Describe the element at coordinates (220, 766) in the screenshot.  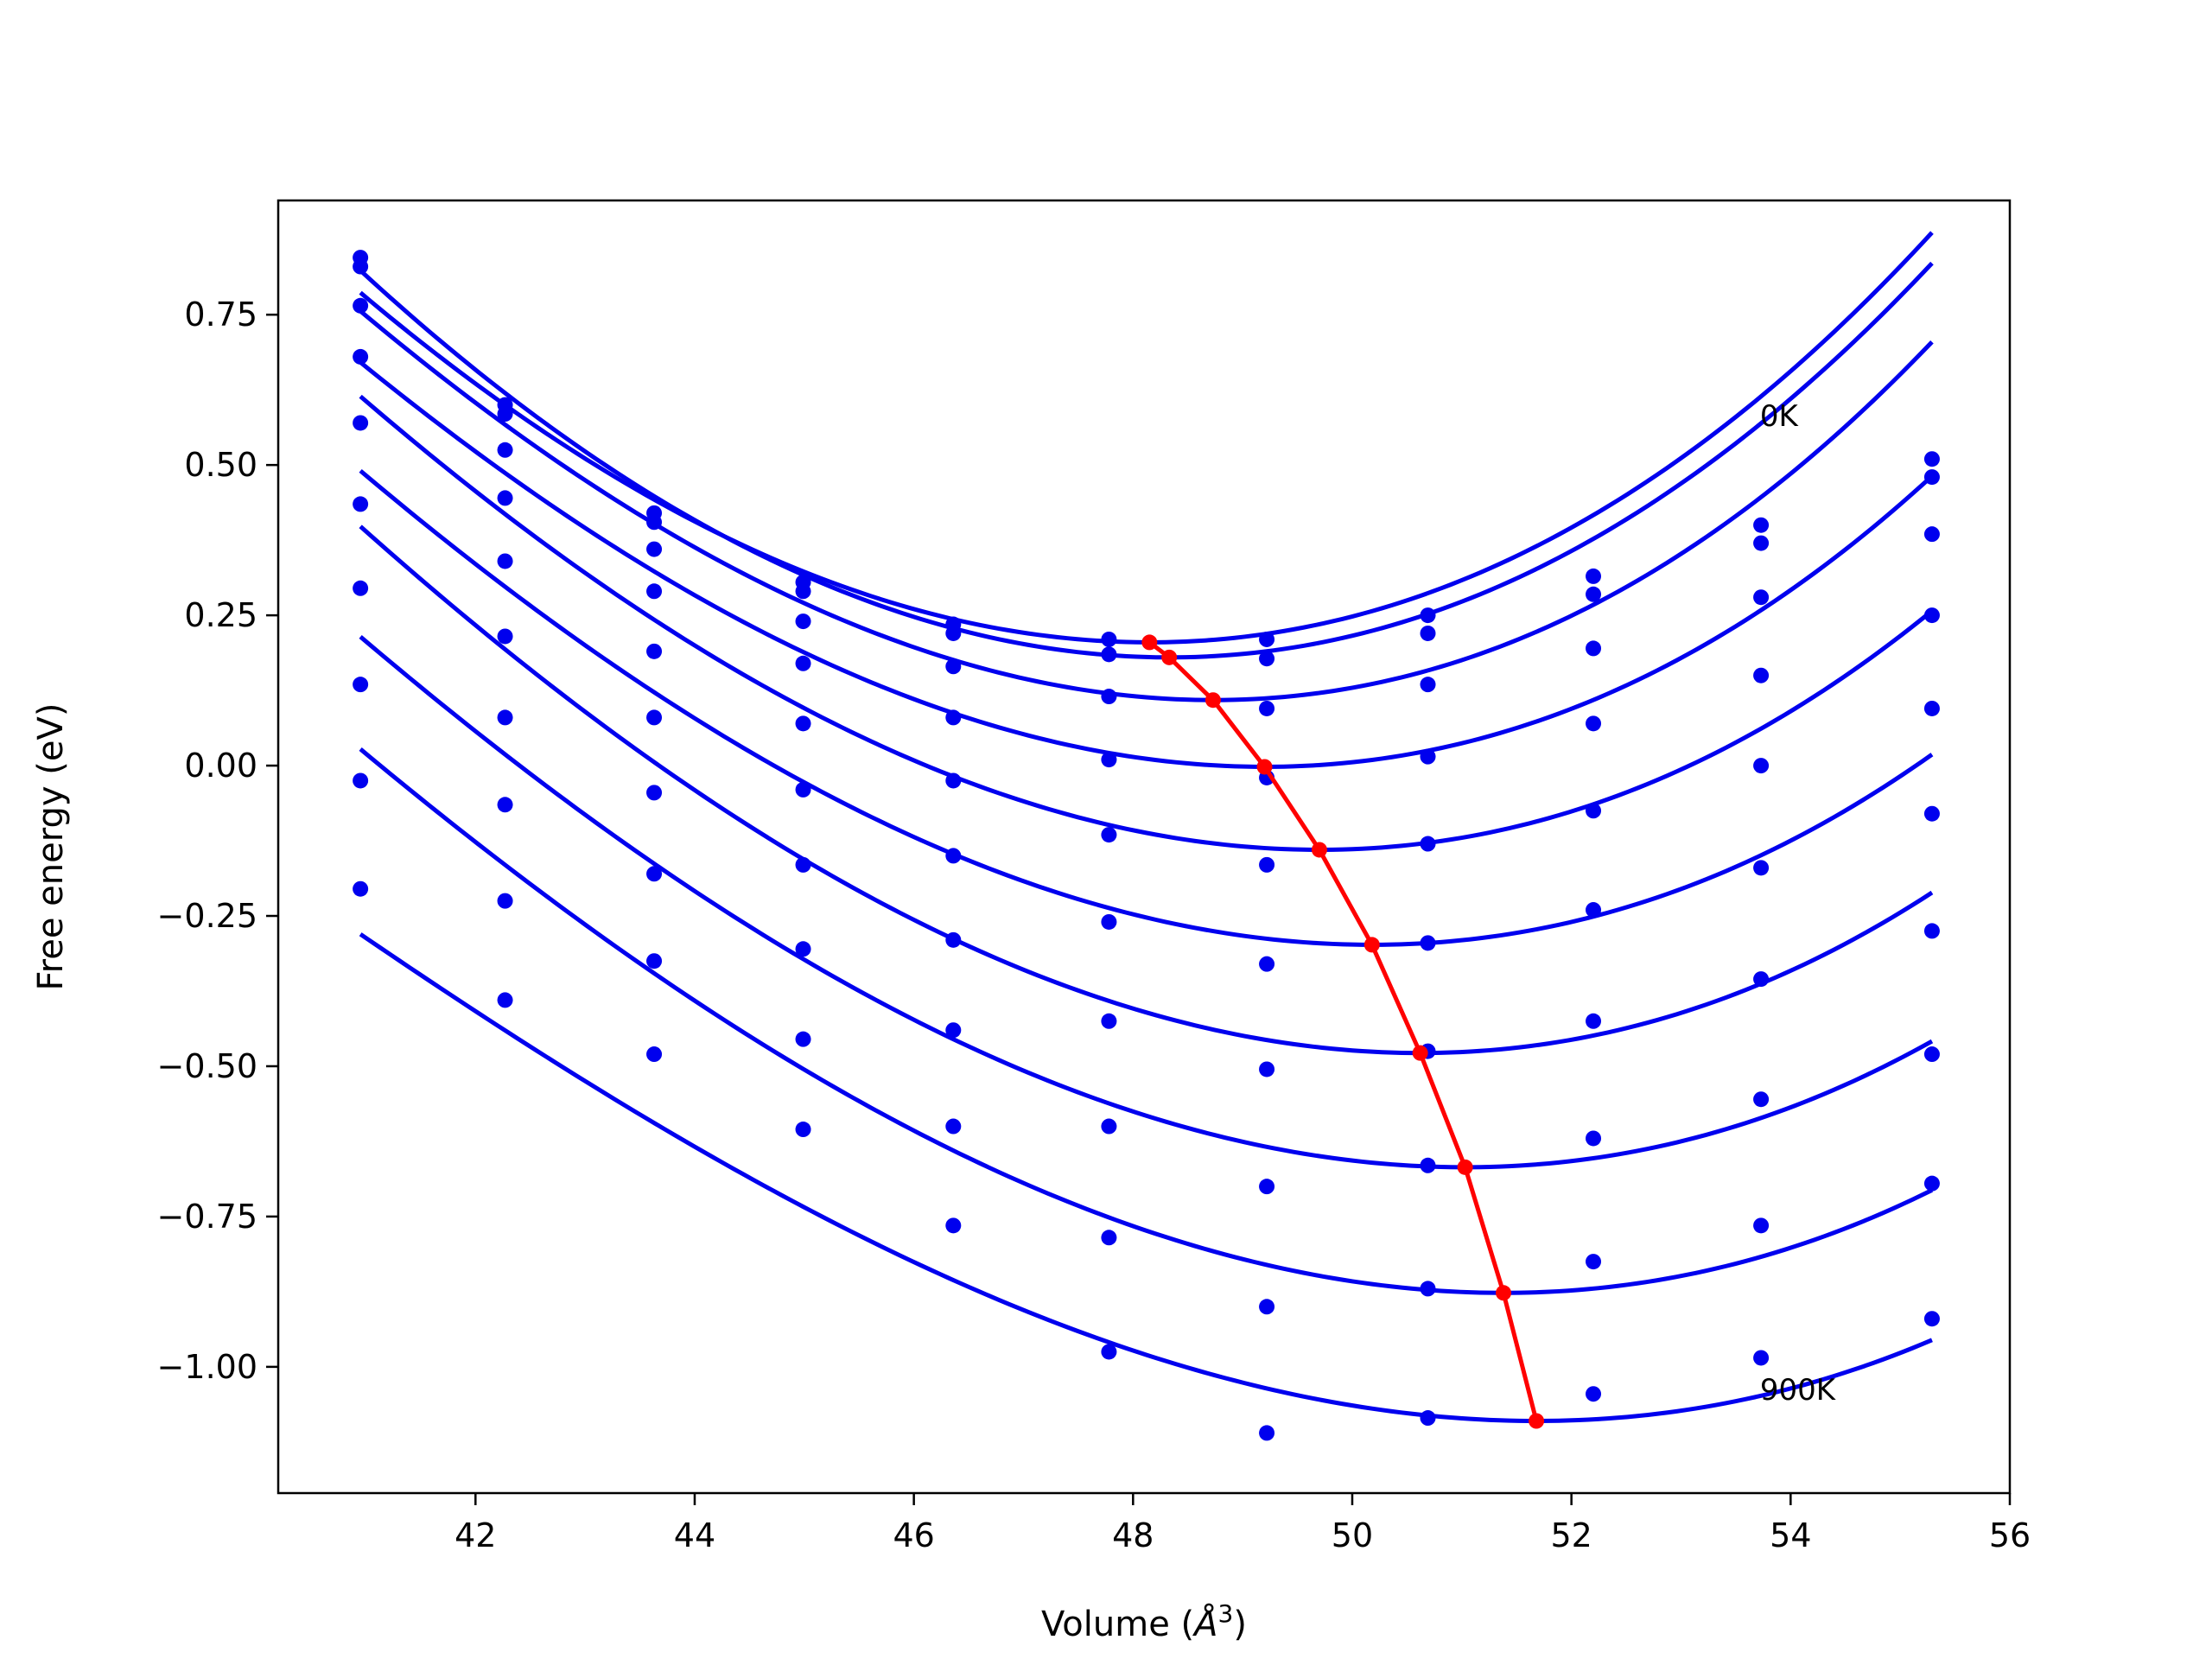
I see `y-tick-label: 0.00` at that location.